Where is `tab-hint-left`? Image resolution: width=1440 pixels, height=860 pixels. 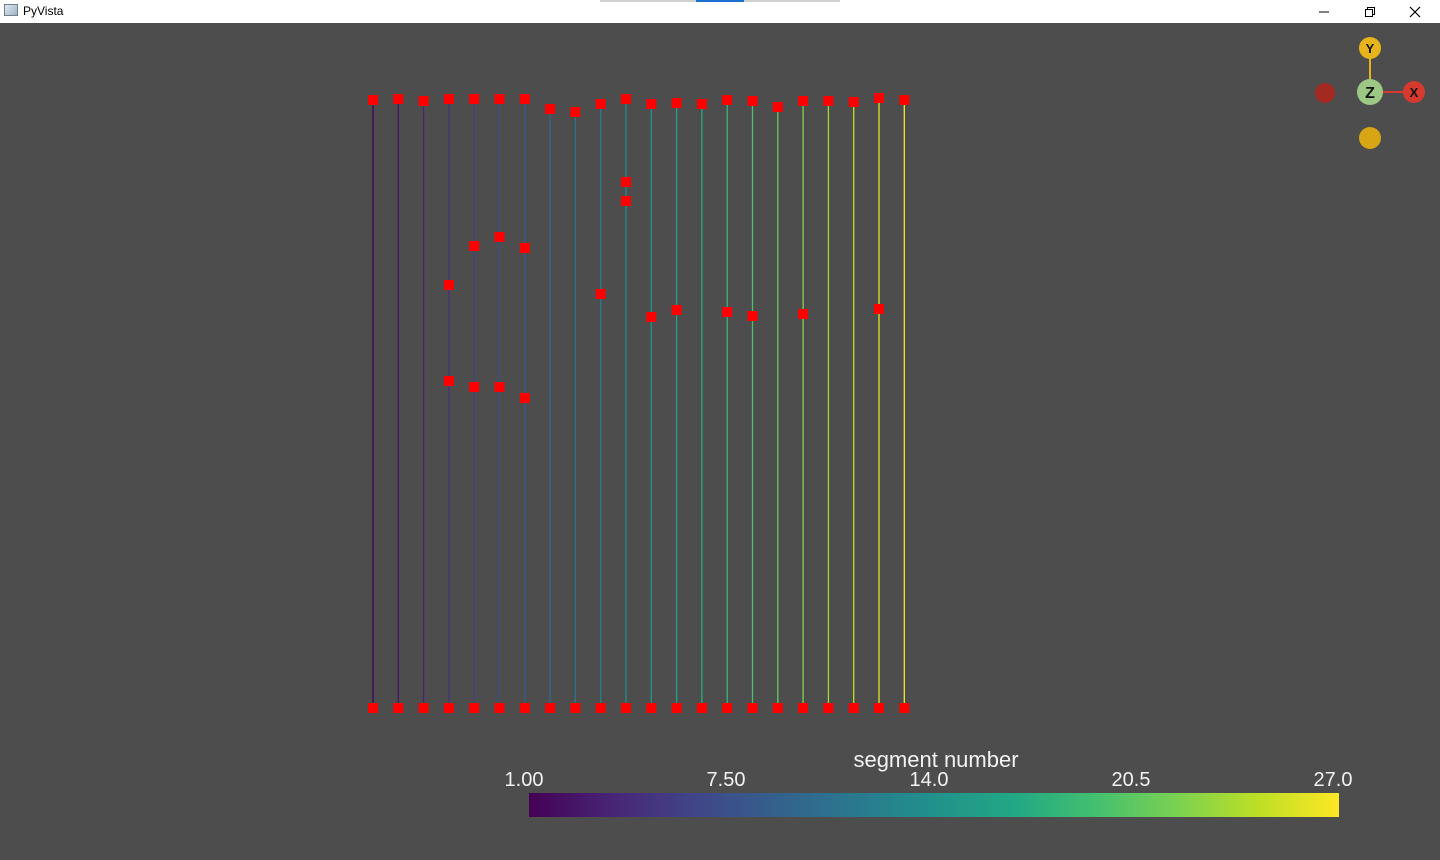
tab-hint-left is located at coordinates (648, 1).